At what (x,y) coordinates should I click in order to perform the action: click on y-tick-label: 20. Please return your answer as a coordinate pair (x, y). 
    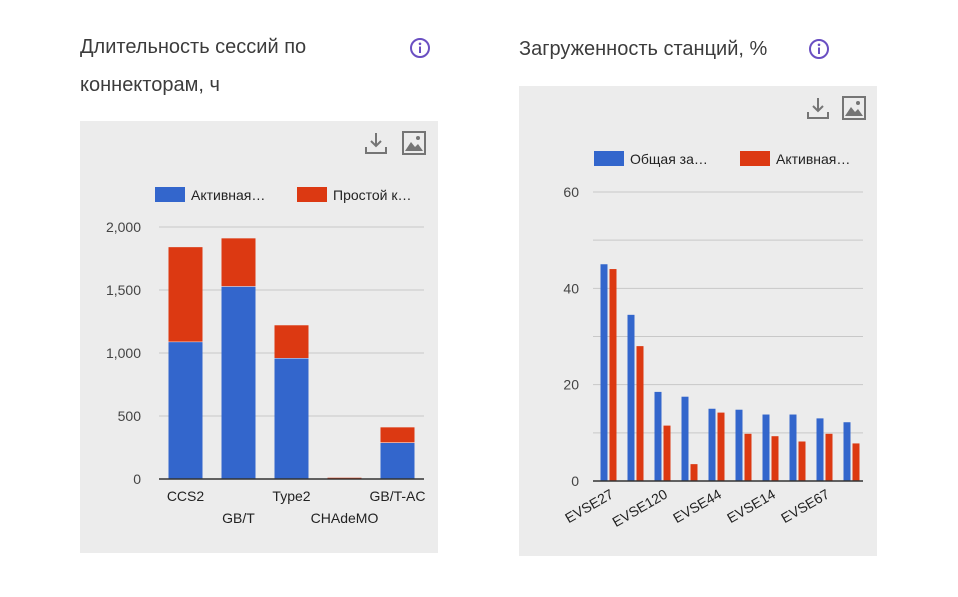
    Looking at the image, I should click on (571, 385).